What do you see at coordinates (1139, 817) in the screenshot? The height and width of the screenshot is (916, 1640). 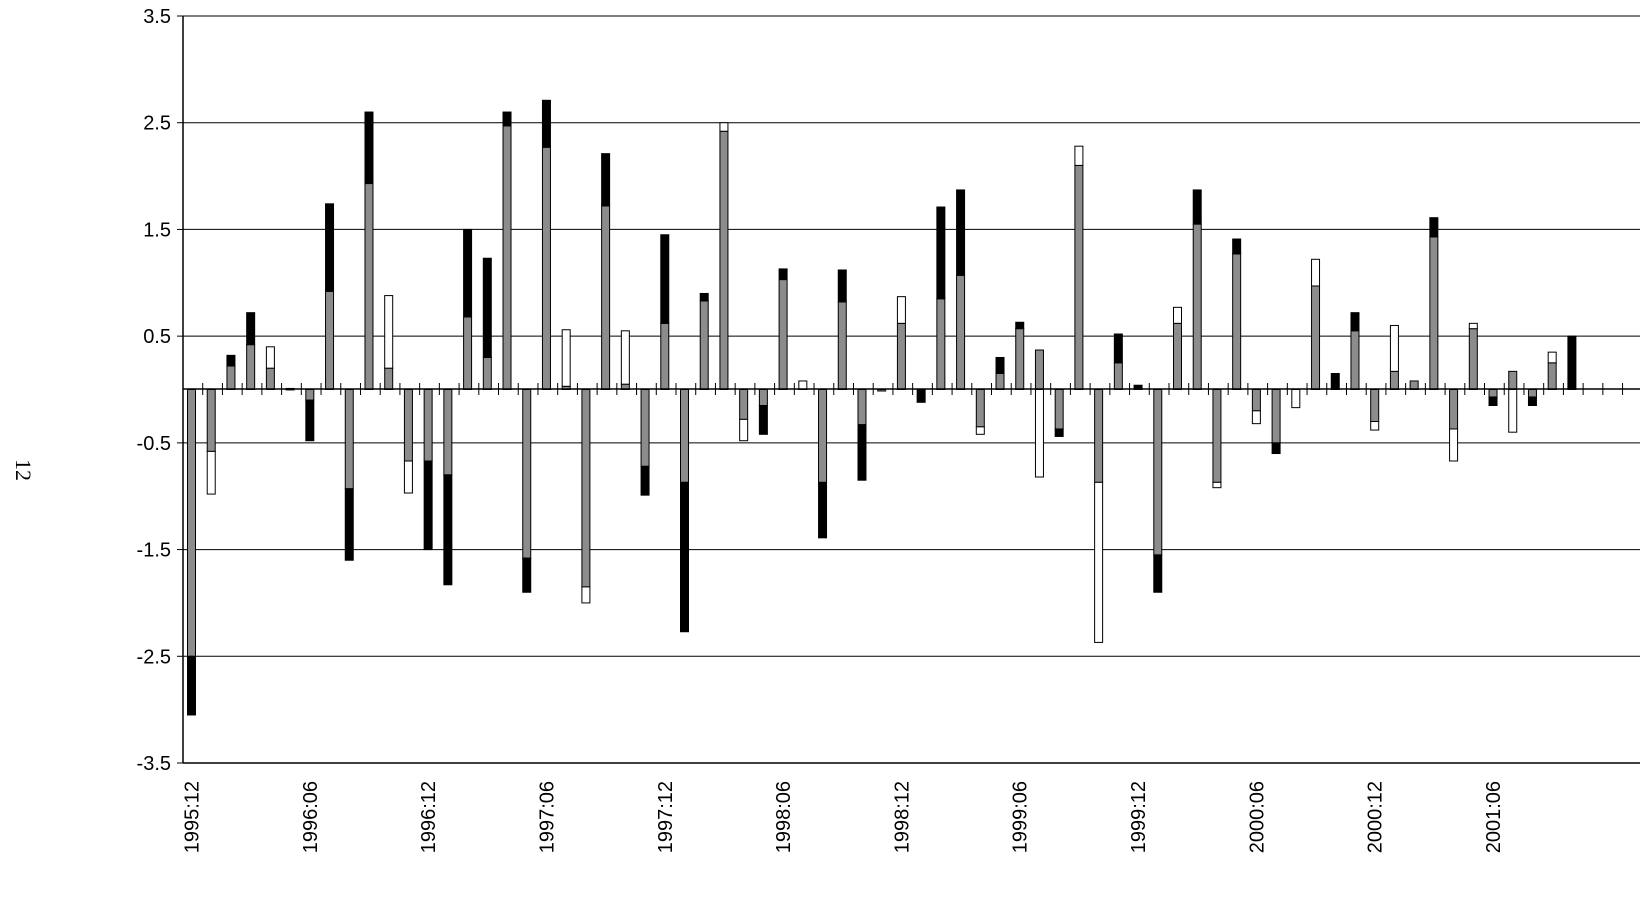 I see `x-tick-label: 1999:12` at bounding box center [1139, 817].